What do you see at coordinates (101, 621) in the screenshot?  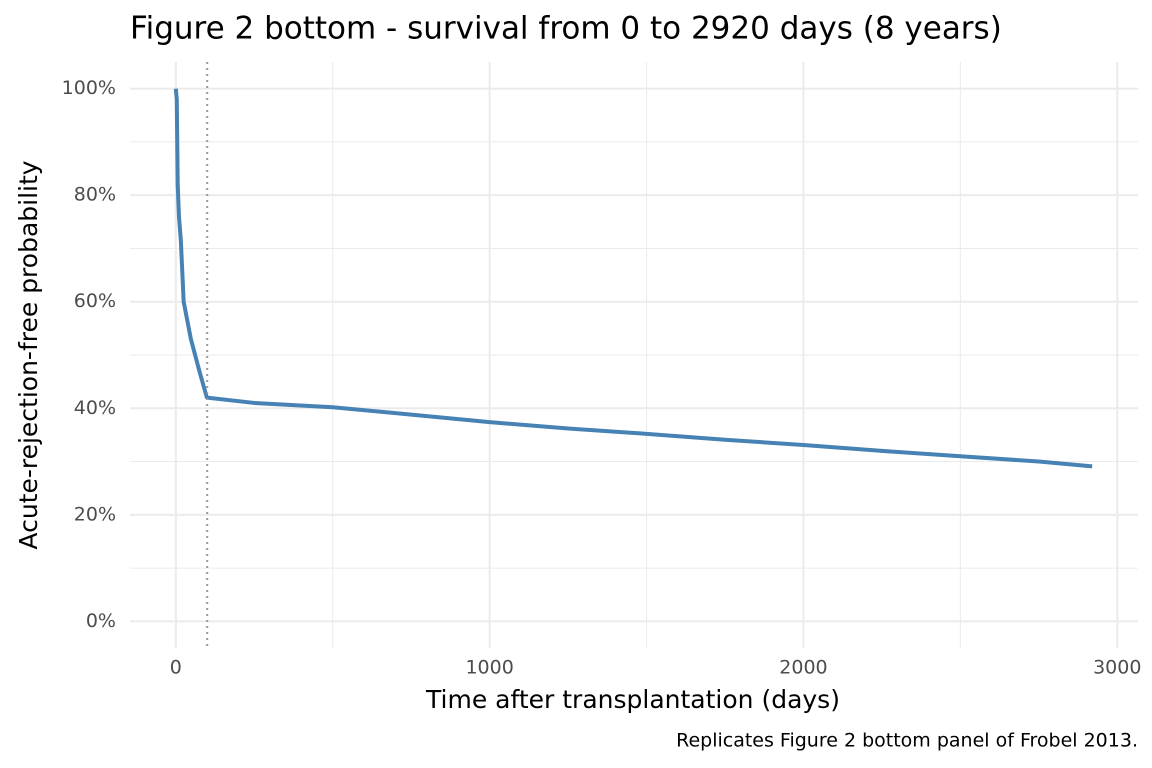 I see `y-tick-label: 0%` at bounding box center [101, 621].